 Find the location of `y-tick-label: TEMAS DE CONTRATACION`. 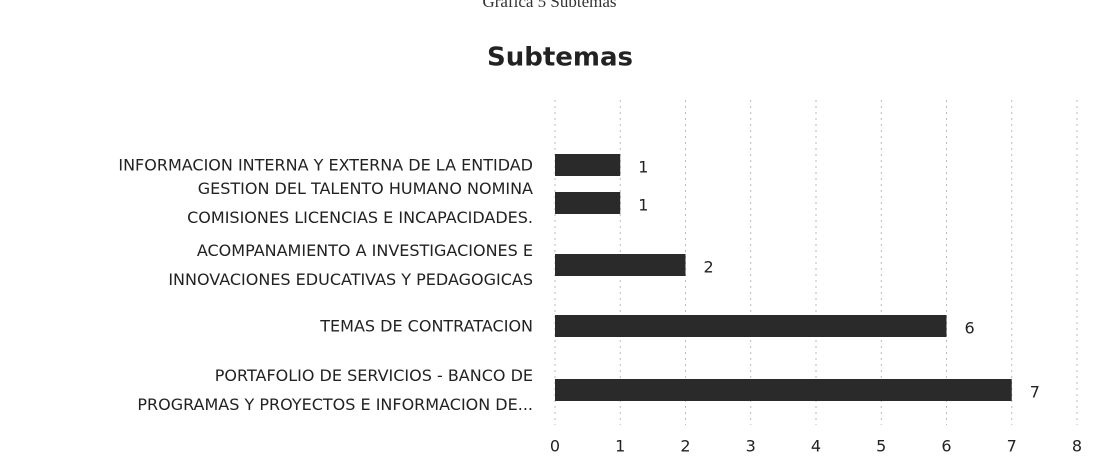

y-tick-label: TEMAS DE CONTRATACION is located at coordinates (426, 326).